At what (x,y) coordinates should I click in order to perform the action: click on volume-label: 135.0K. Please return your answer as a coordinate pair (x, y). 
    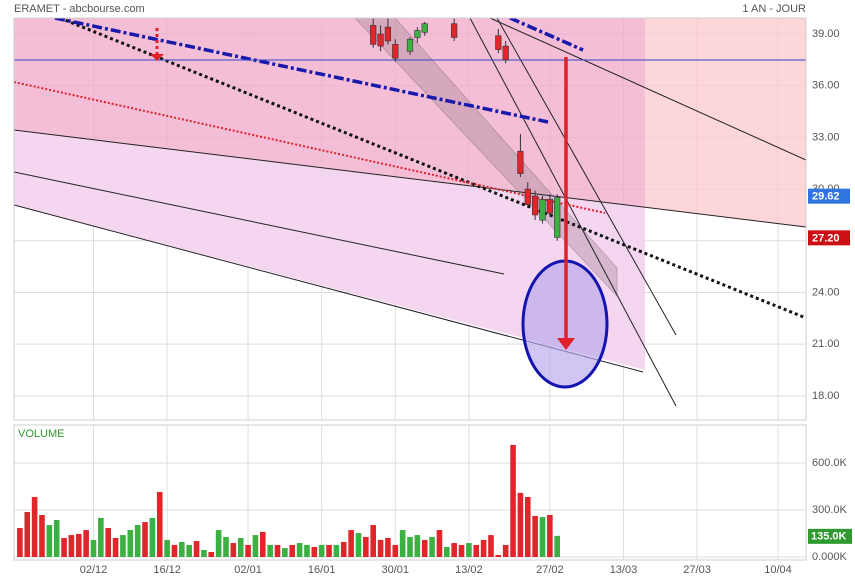
    Looking at the image, I should click on (829, 537).